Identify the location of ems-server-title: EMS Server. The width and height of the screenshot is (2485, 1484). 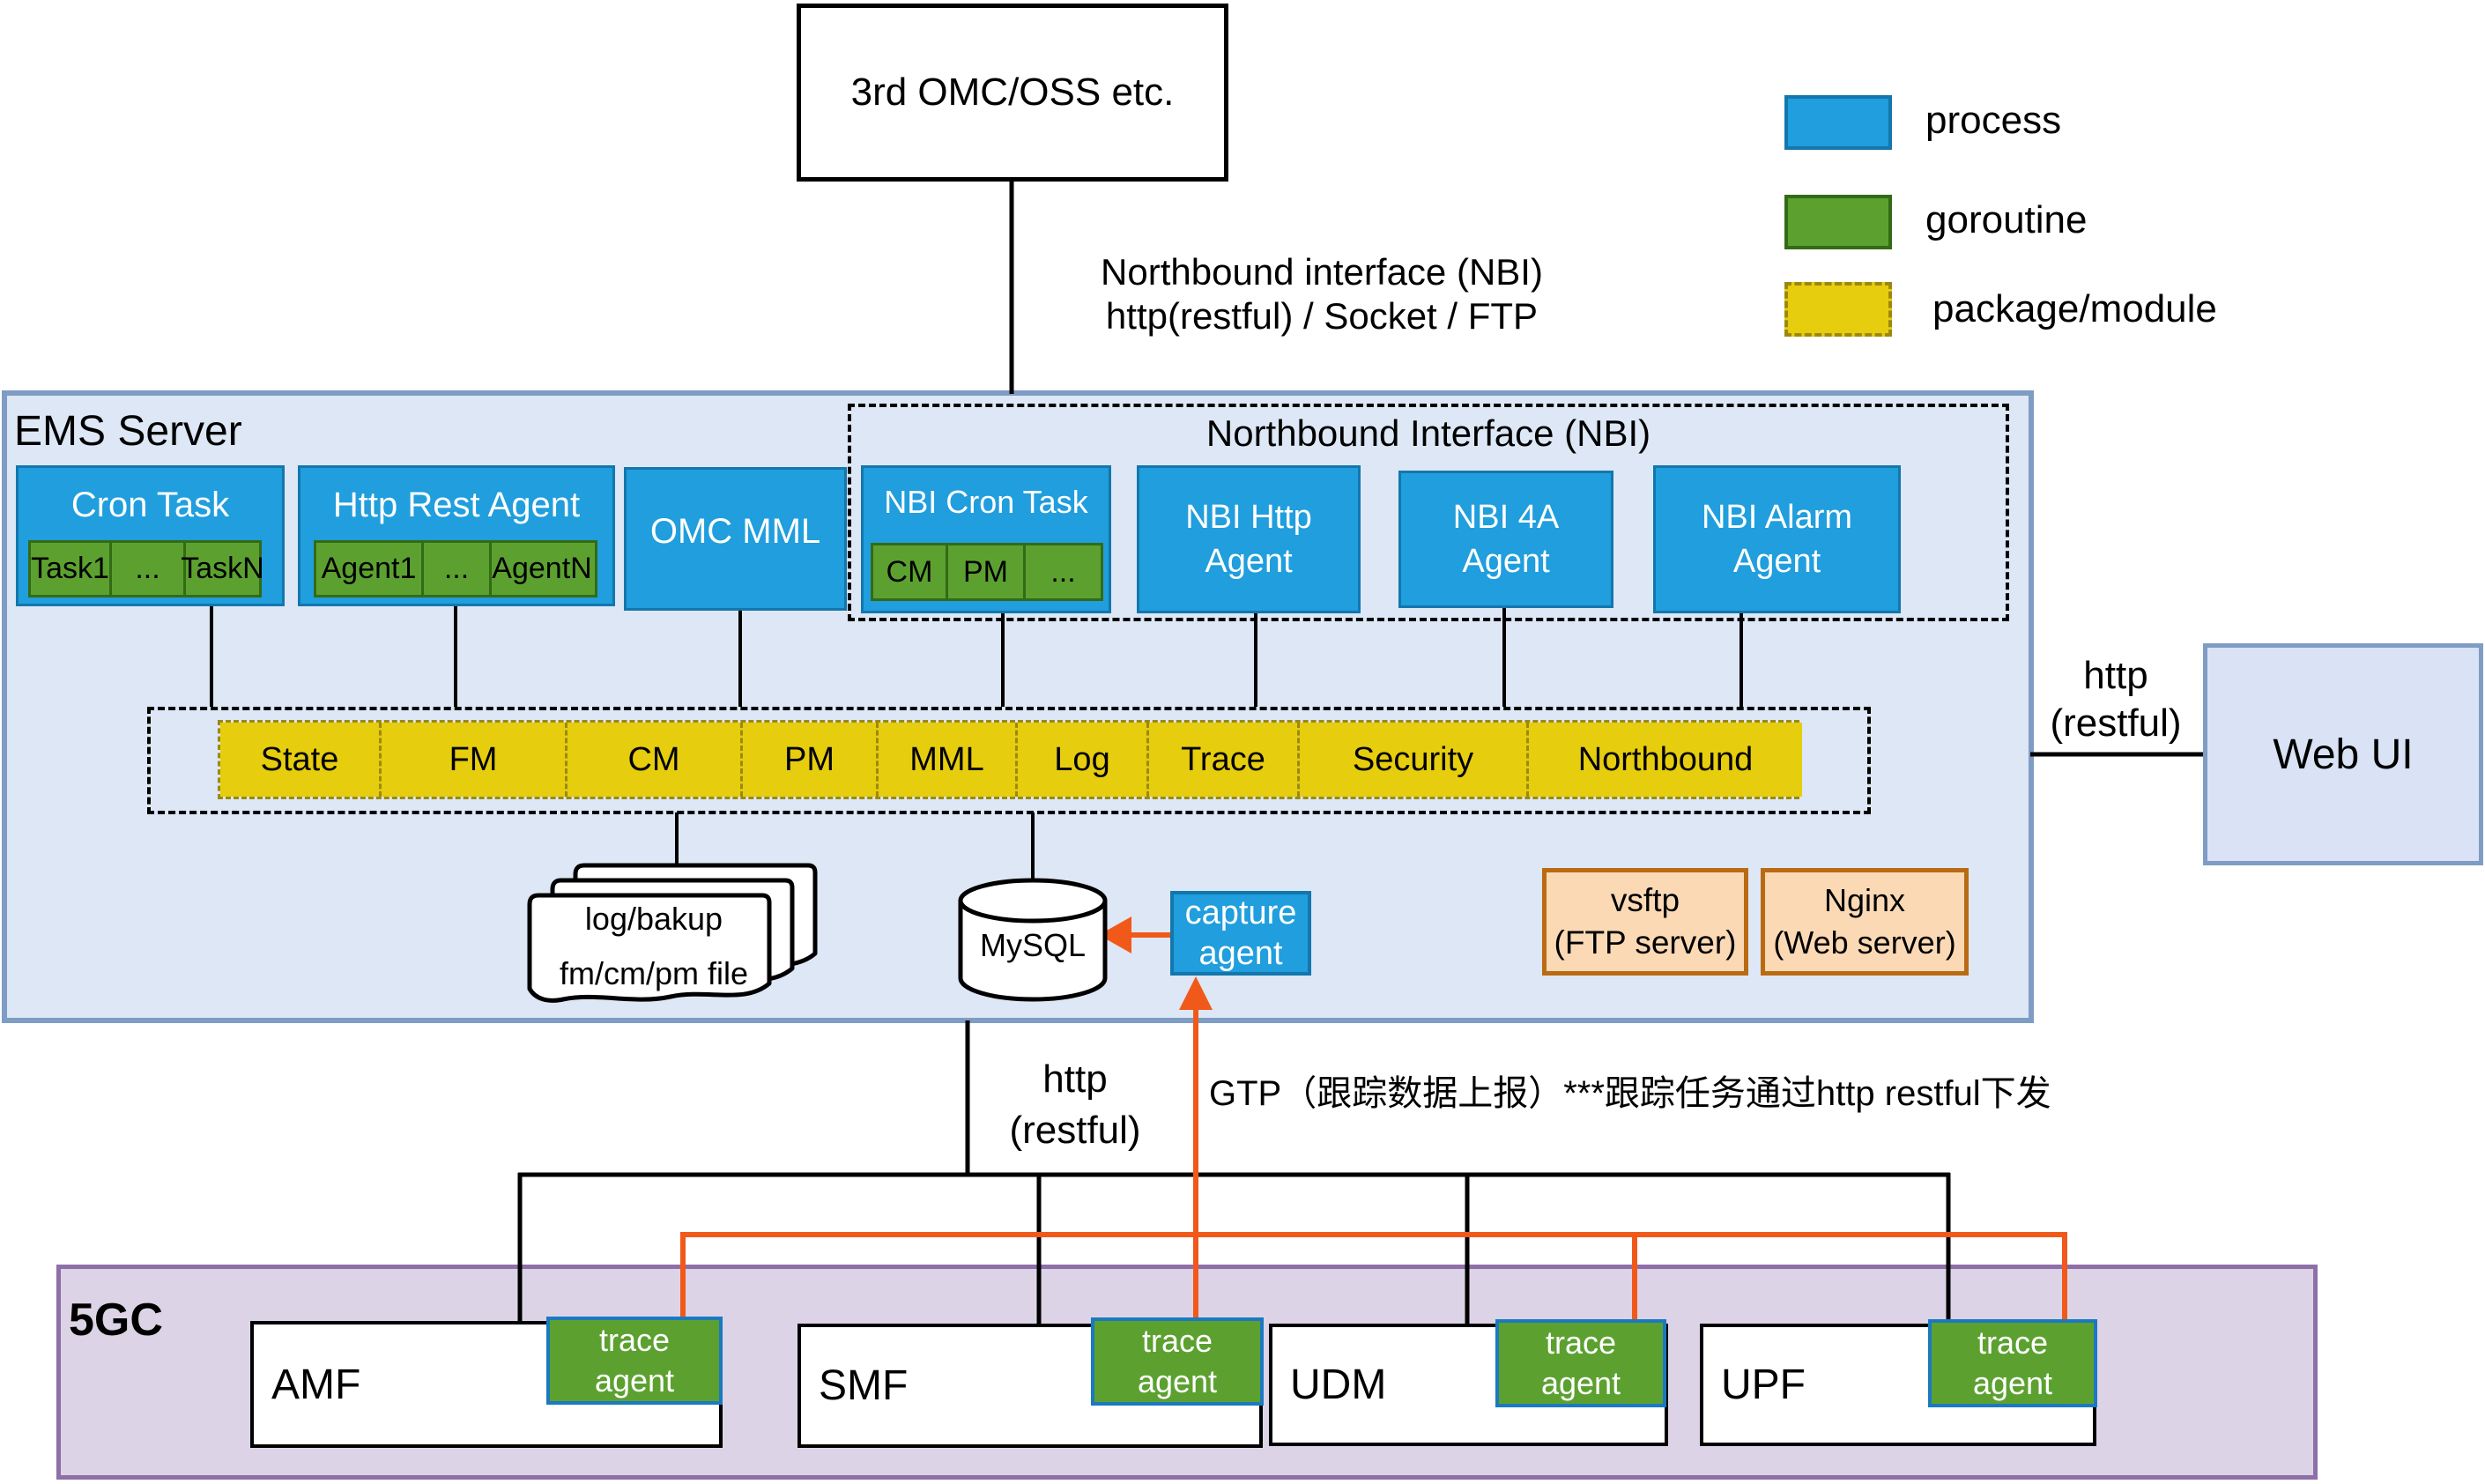
(128, 431).